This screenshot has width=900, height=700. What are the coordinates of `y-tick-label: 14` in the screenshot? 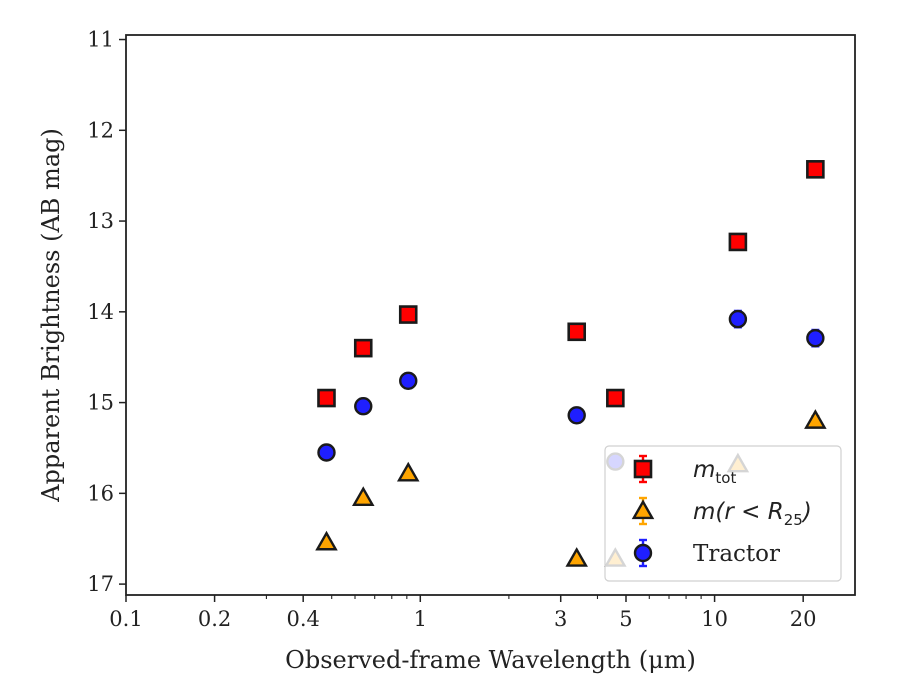 It's located at (100, 312).